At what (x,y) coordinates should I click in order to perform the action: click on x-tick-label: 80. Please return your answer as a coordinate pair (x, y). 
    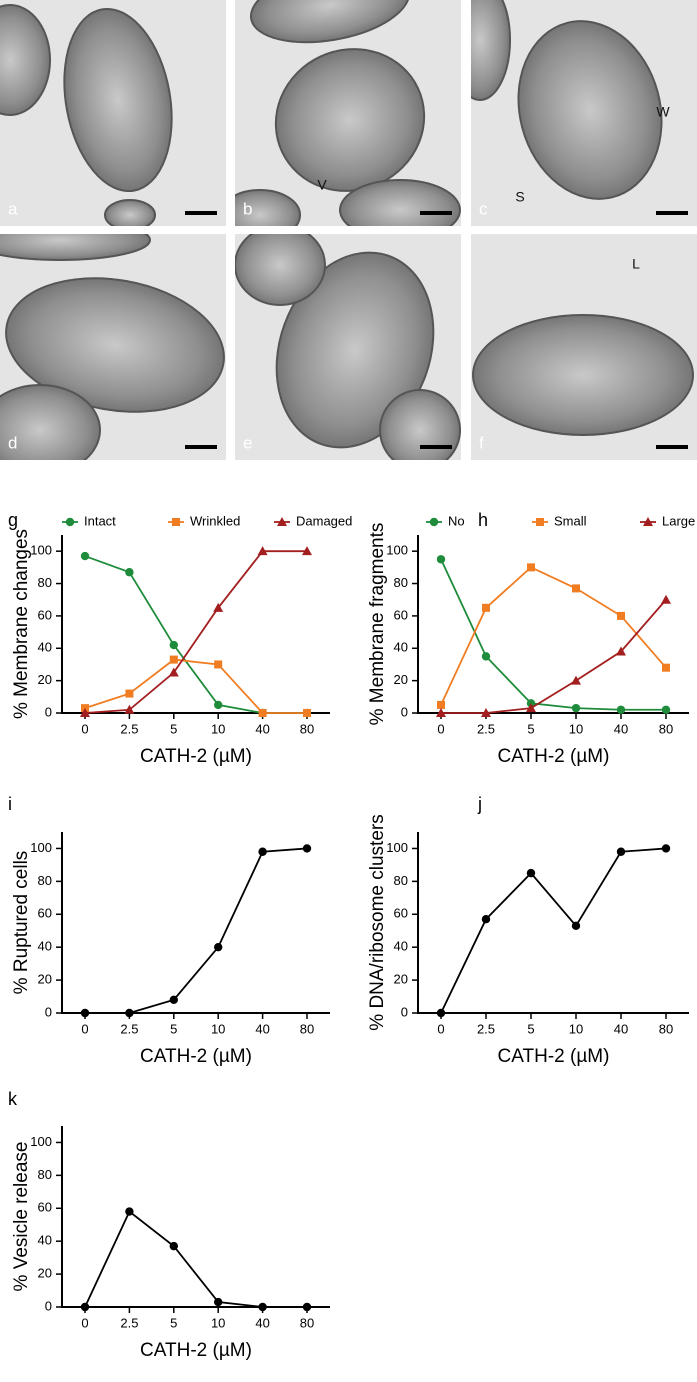
    Looking at the image, I should click on (666, 728).